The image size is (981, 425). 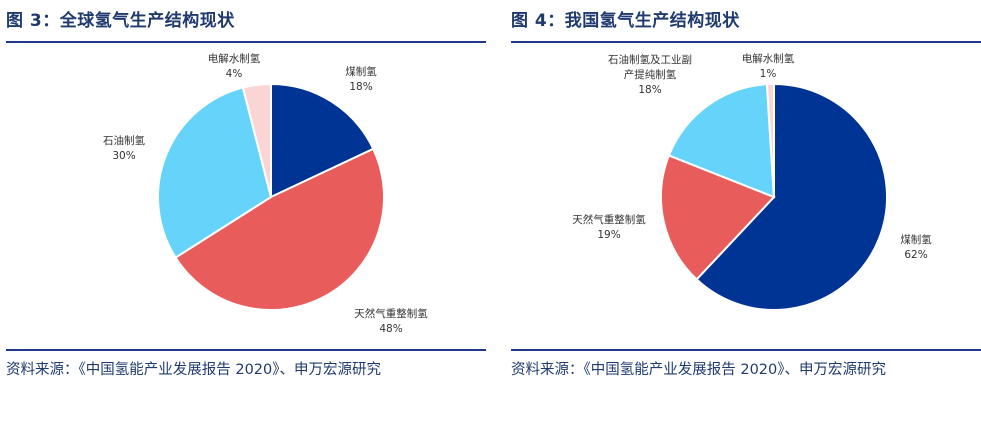 I want to click on chart-title: 图 4：我国氢气生产结构现状, so click(x=625, y=21).